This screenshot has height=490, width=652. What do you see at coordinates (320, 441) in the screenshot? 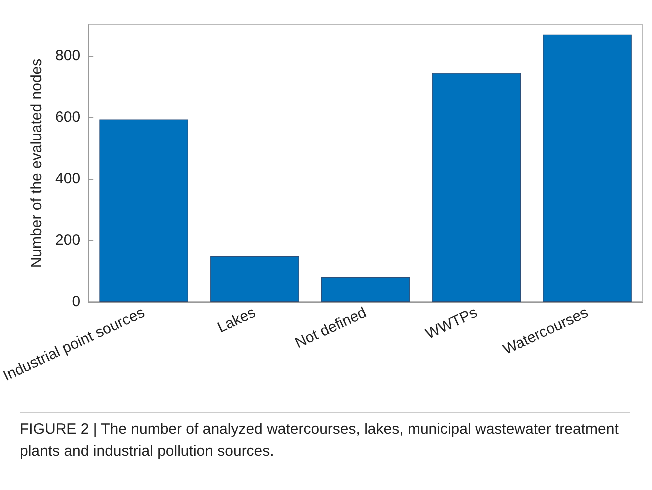
I see `caption: FIGURE 2 | The number of analyzed watercourses, lakes, municipal wastewater treatment plants and industrial pollution sources.` at bounding box center [320, 441].